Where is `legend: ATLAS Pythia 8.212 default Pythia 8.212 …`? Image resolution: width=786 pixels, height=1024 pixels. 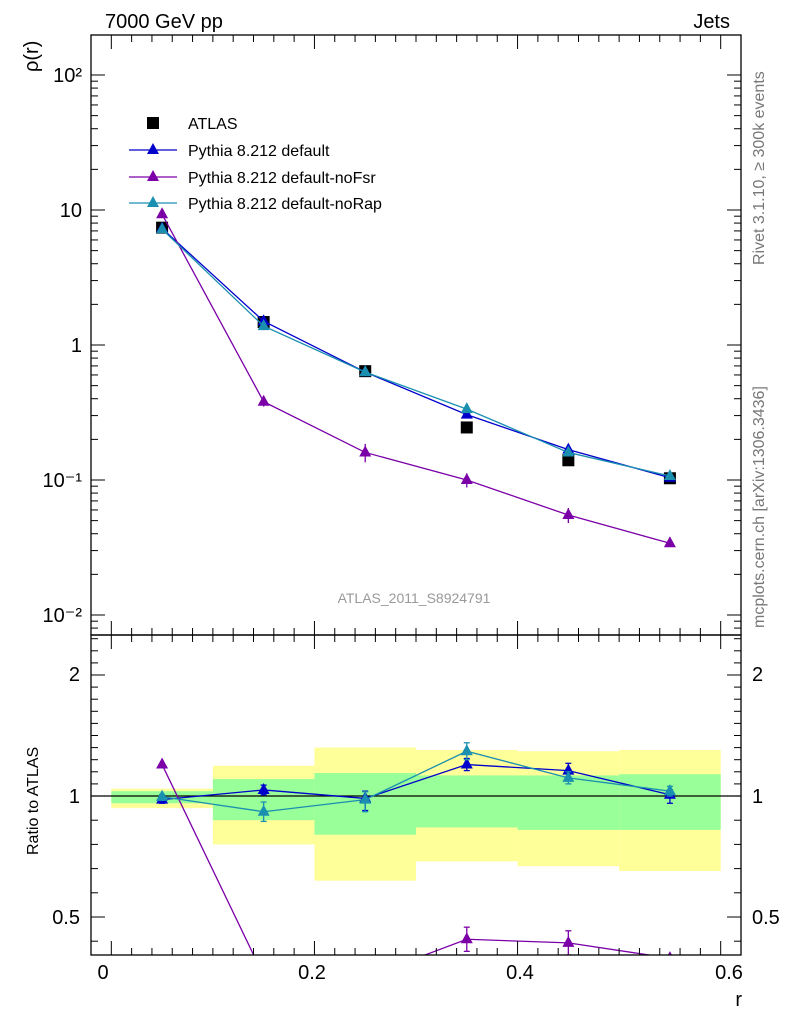 legend: ATLAS Pythia 8.212 default Pythia 8.212 … is located at coordinates (255, 164).